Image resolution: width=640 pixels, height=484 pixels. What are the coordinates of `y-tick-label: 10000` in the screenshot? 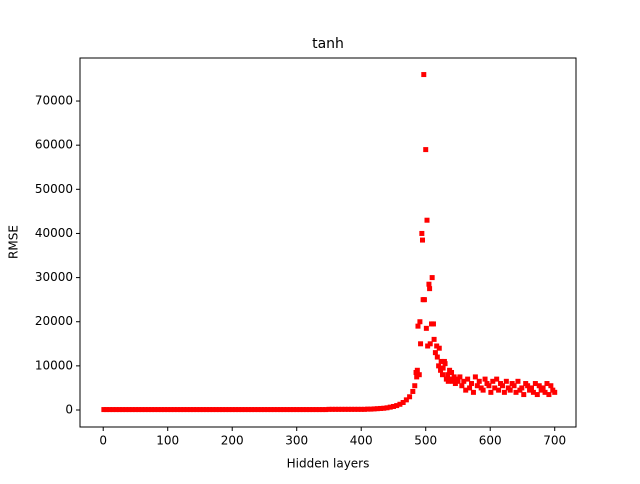 It's located at (54, 365).